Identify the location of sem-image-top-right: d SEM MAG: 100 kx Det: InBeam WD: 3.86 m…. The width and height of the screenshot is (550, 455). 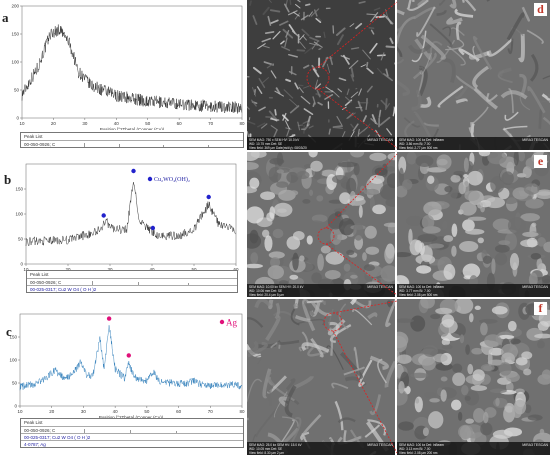
(473, 75).